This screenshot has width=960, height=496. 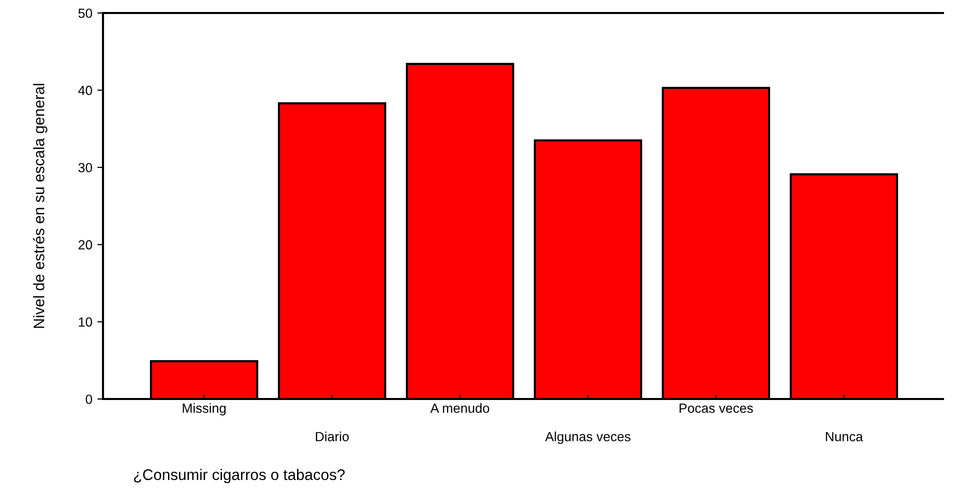 What do you see at coordinates (239, 476) in the screenshot?
I see `x-axis-title: ¿Consumir cigarros o tabacos?` at bounding box center [239, 476].